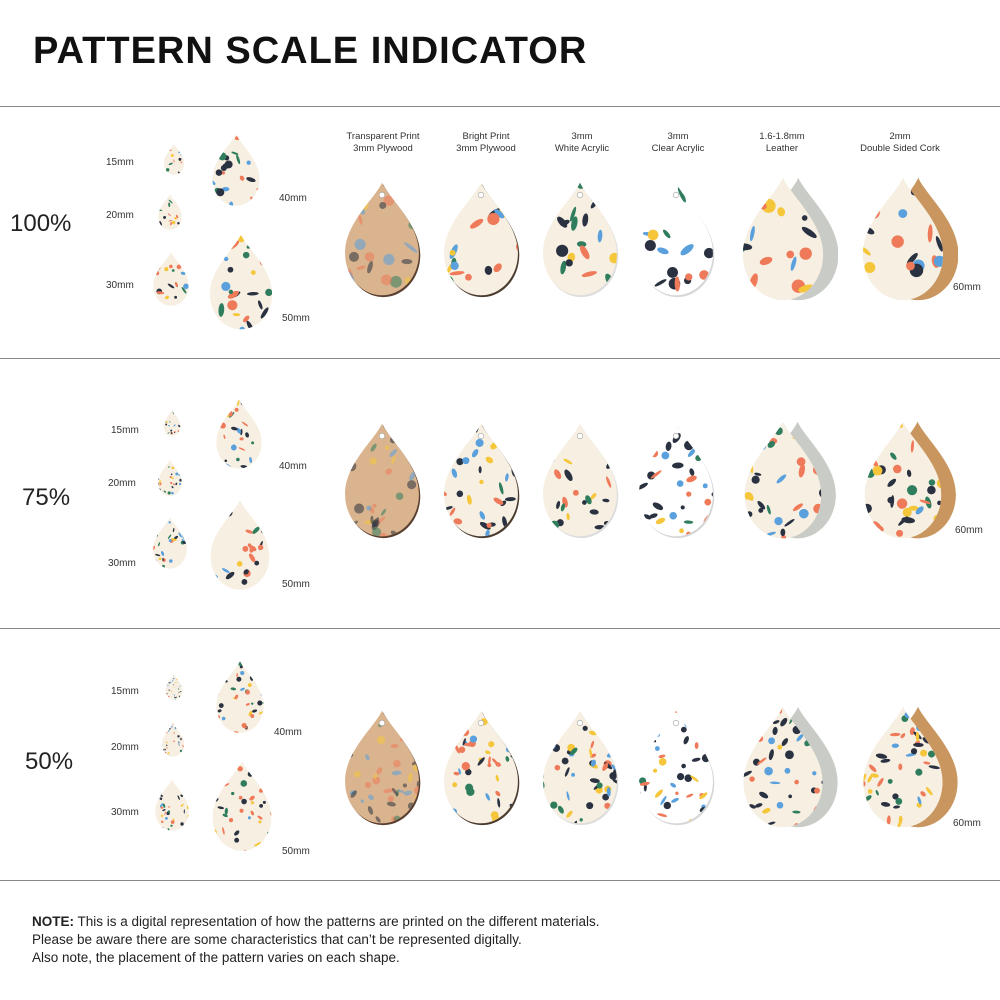 The width and height of the screenshot is (1000, 1000). Describe the element at coordinates (782, 142) in the screenshot. I see `material-label-leather: 1.6-1.8mm Leather` at that location.